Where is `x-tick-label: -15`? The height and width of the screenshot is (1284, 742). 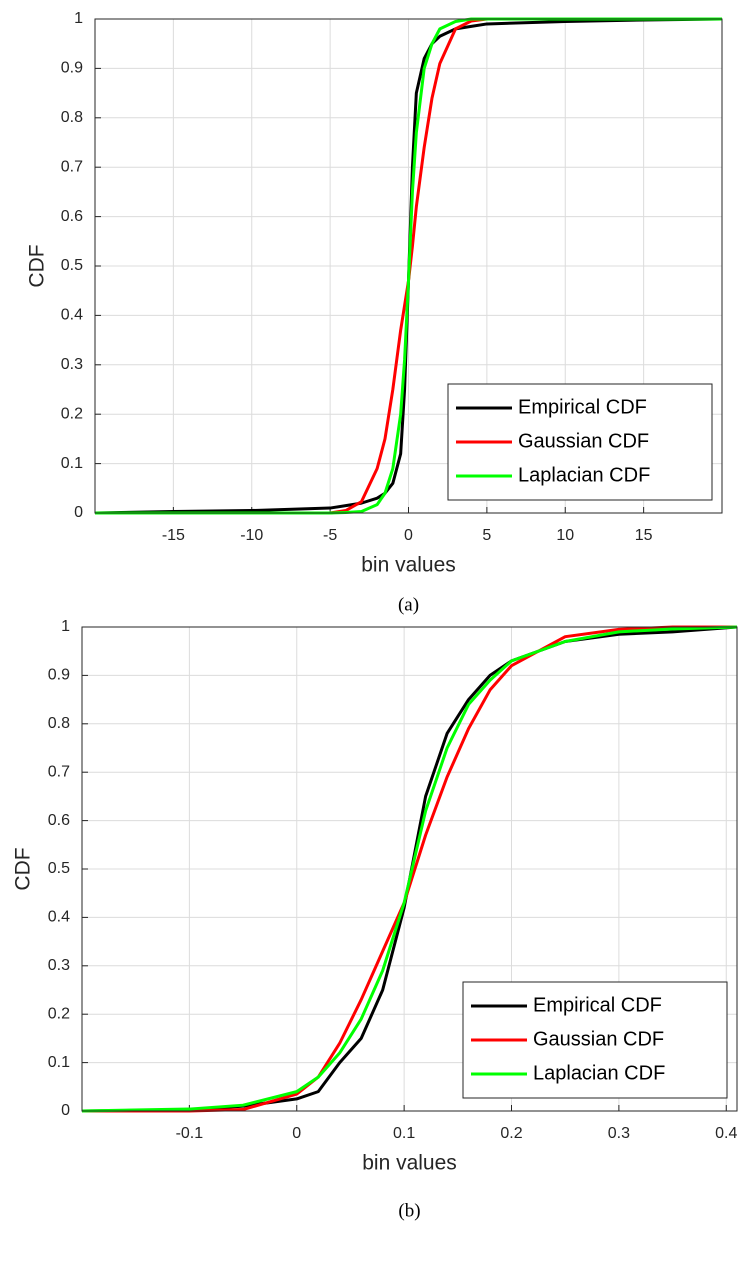 x-tick-label: -15 is located at coordinates (173, 535).